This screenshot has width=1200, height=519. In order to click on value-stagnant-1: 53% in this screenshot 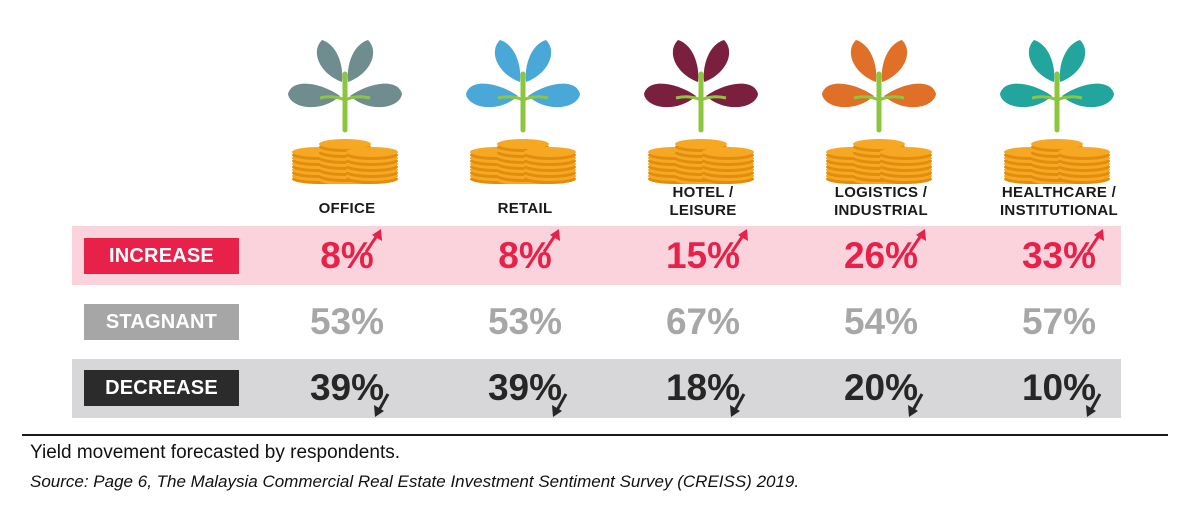, I will do `click(347, 322)`.